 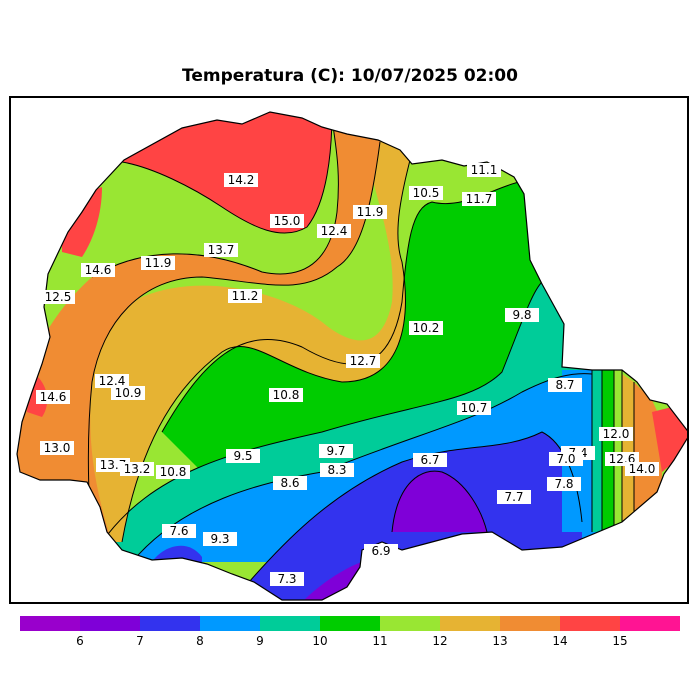 I want to click on svg-text: 7.0, so click(x=565, y=459).